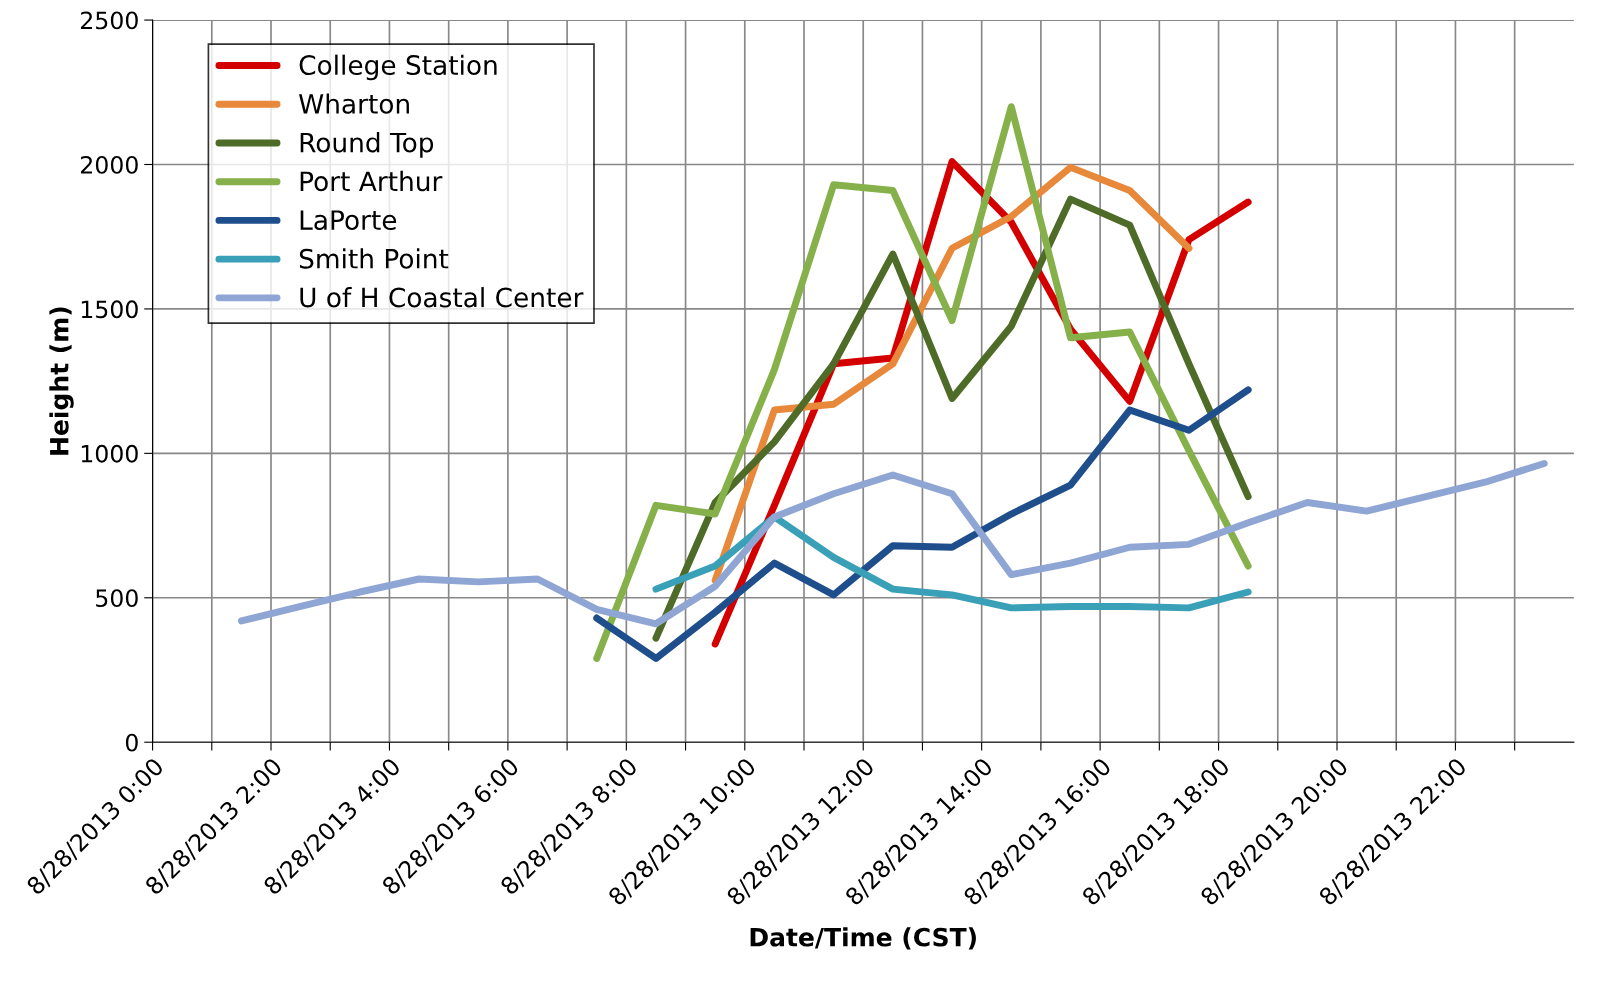 The height and width of the screenshot is (1003, 1606). I want to click on y-axis-title: Height (m), so click(61, 381).